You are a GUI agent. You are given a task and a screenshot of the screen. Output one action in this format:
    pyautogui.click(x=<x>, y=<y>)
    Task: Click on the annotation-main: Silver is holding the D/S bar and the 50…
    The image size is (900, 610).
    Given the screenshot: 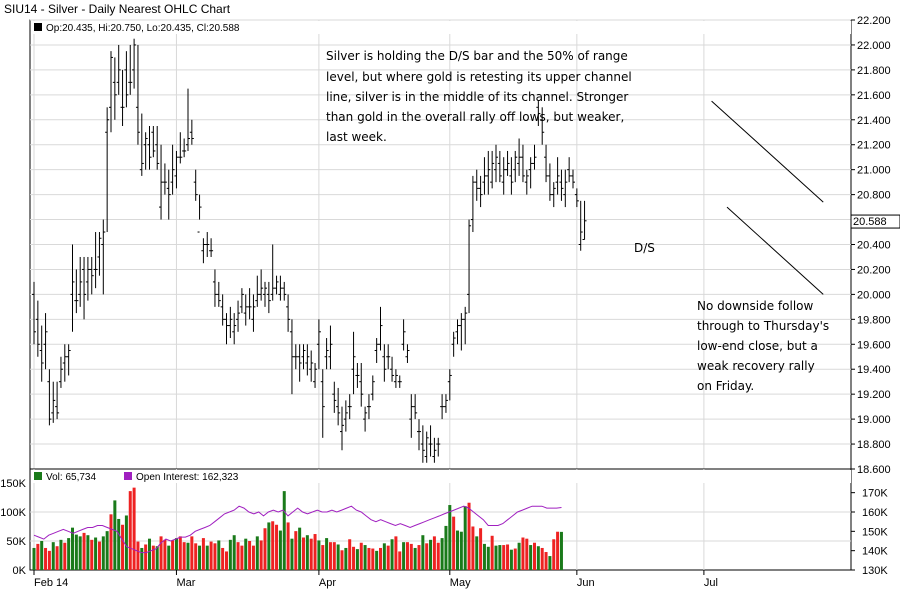 What is the action you would take?
    pyautogui.click(x=479, y=96)
    